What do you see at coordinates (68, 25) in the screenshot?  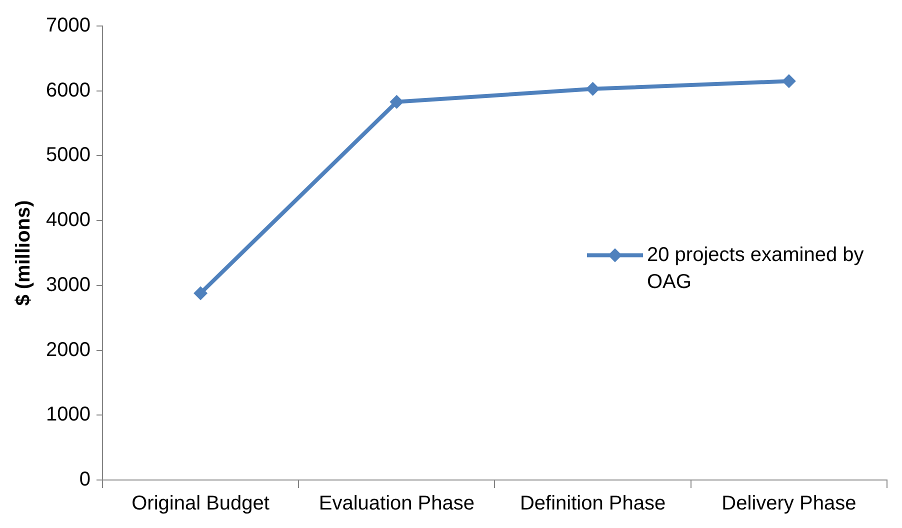 I see `y-tick-label: 7000` at bounding box center [68, 25].